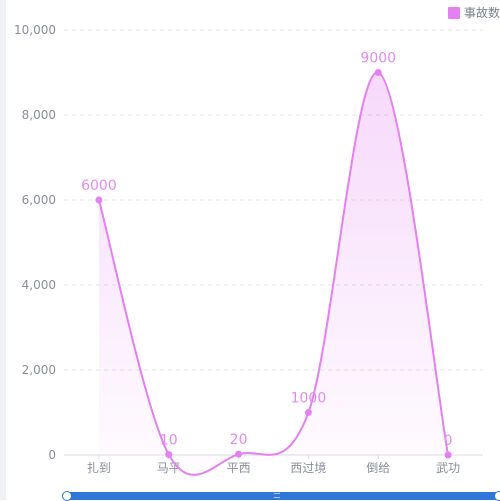 This screenshot has width=500, height=501. What do you see at coordinates (281, 496) in the screenshot?
I see `datazoom-slider-bar` at bounding box center [281, 496].